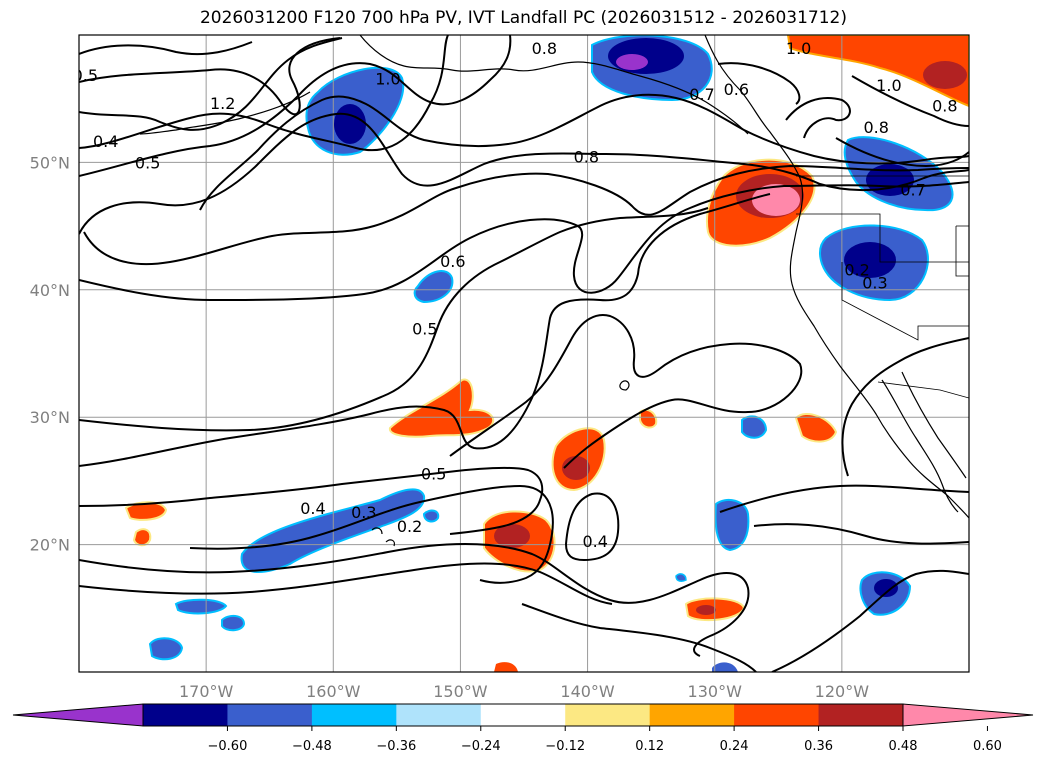 This screenshot has height=765, width=1047. Describe the element at coordinates (312, 746) in the screenshot. I see `colorbar-tick-label-1: −0.48` at that location.